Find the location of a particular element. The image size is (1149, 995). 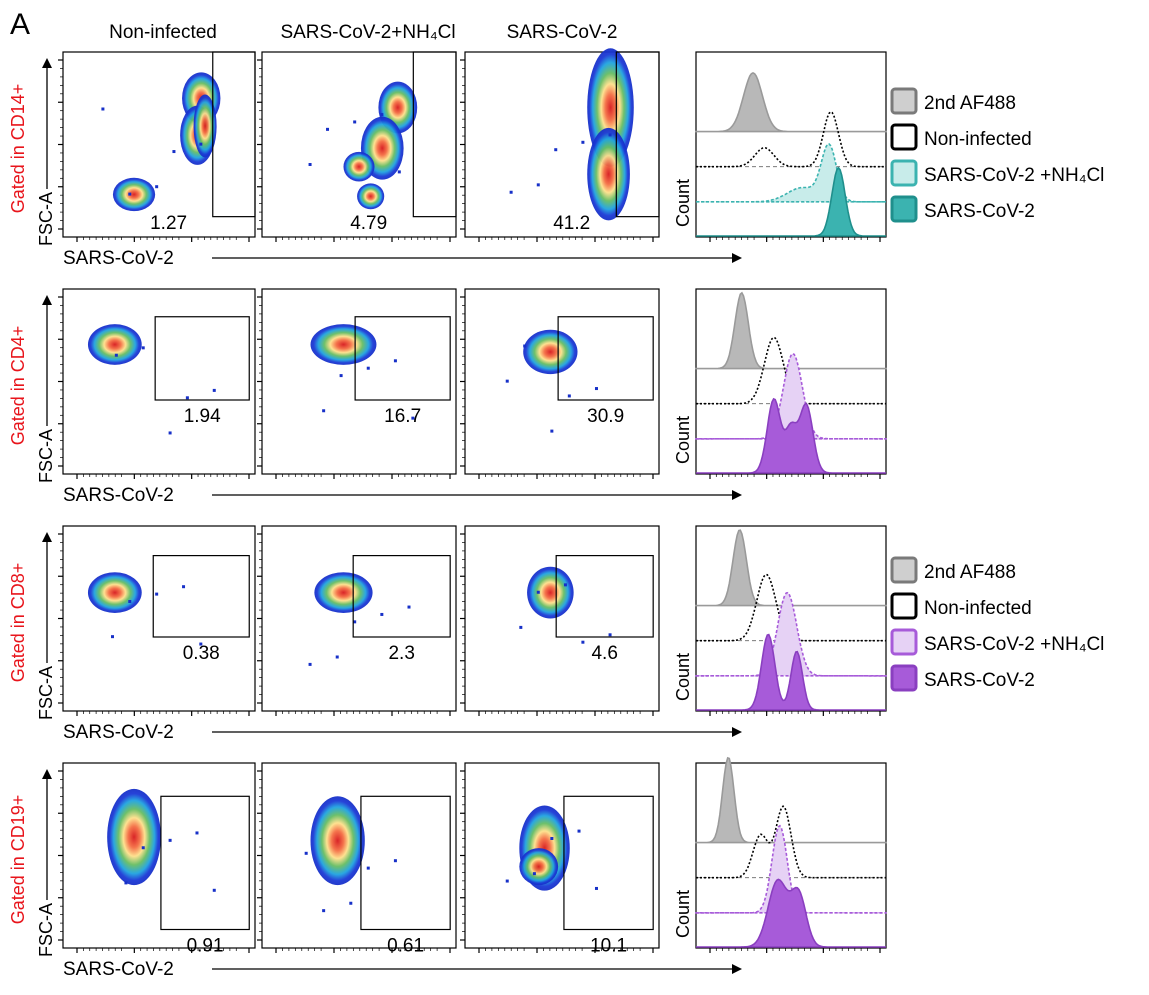

density-plot: 1.27 is located at coordinates (157, 146).